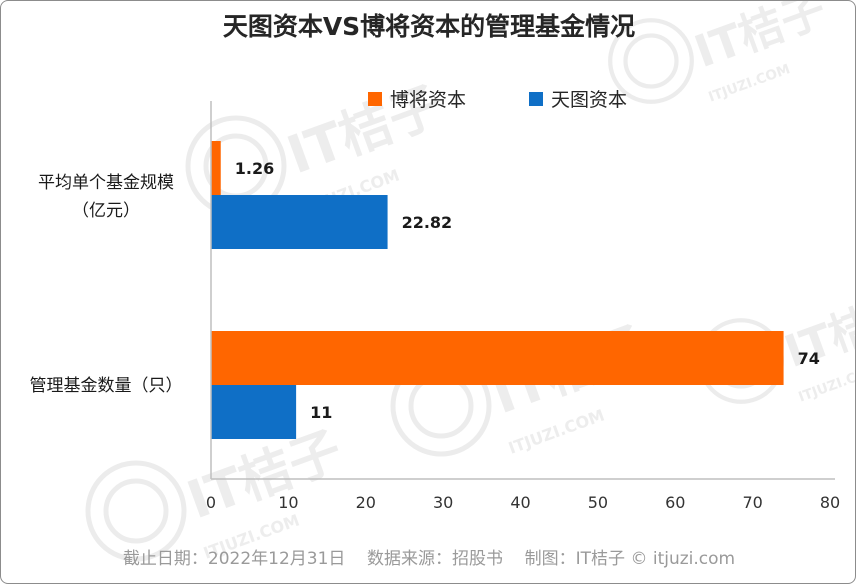  I want to click on category-label: （亿元）, so click(106, 211).